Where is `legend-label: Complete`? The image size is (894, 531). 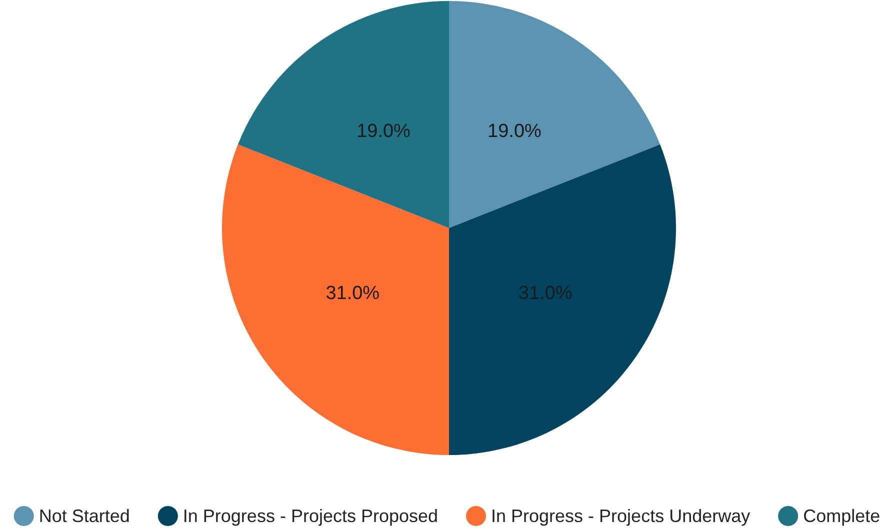
legend-label: Complete is located at coordinates (841, 516).